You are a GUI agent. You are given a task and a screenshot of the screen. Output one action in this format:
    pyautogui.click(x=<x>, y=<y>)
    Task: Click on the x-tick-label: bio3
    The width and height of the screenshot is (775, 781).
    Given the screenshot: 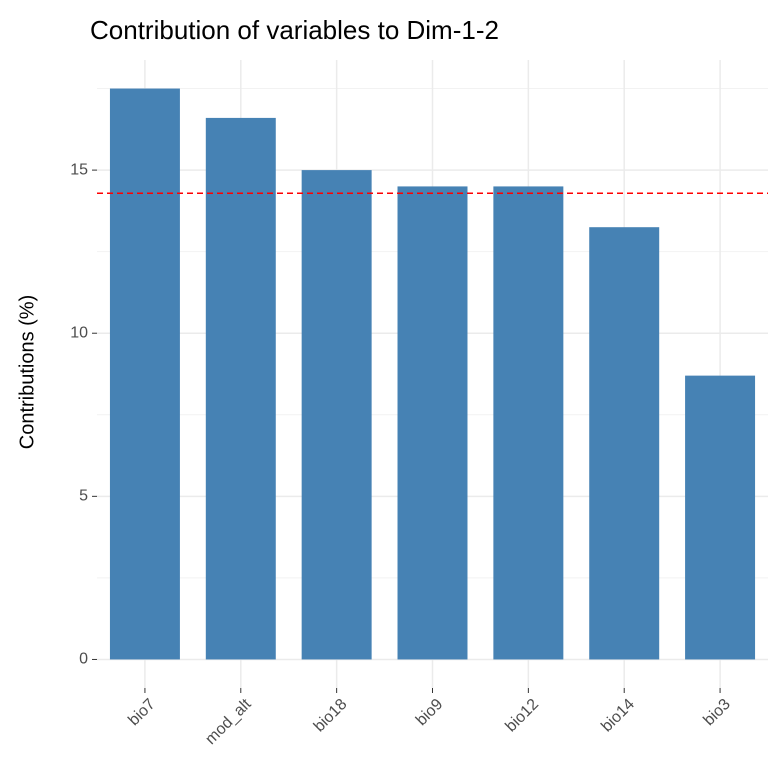 What is the action you would take?
    pyautogui.click(x=716, y=712)
    